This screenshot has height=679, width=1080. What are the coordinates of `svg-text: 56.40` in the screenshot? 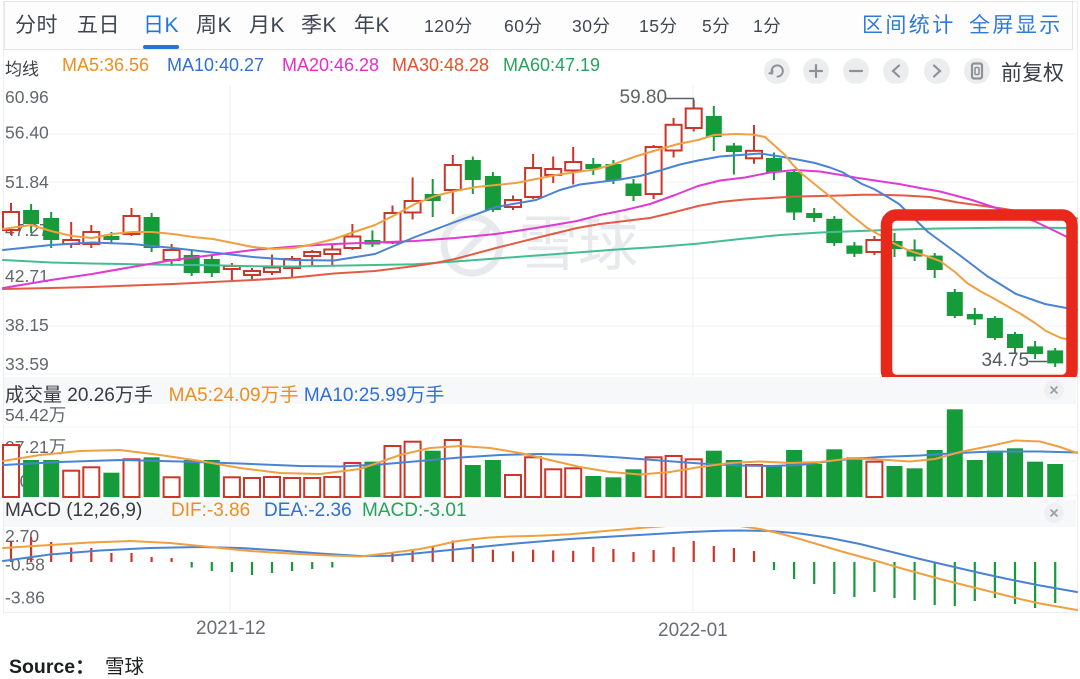 It's located at (27, 133).